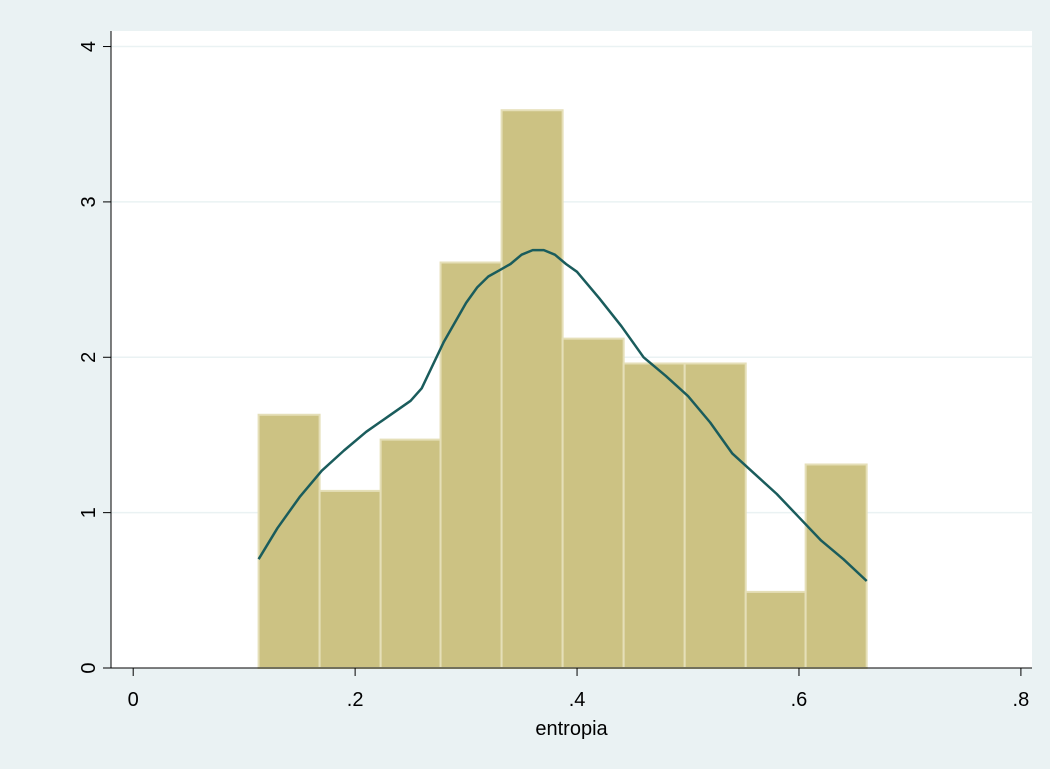 The height and width of the screenshot is (774, 1050). What do you see at coordinates (1021, 700) in the screenshot?
I see `x-tick-label: .8` at bounding box center [1021, 700].